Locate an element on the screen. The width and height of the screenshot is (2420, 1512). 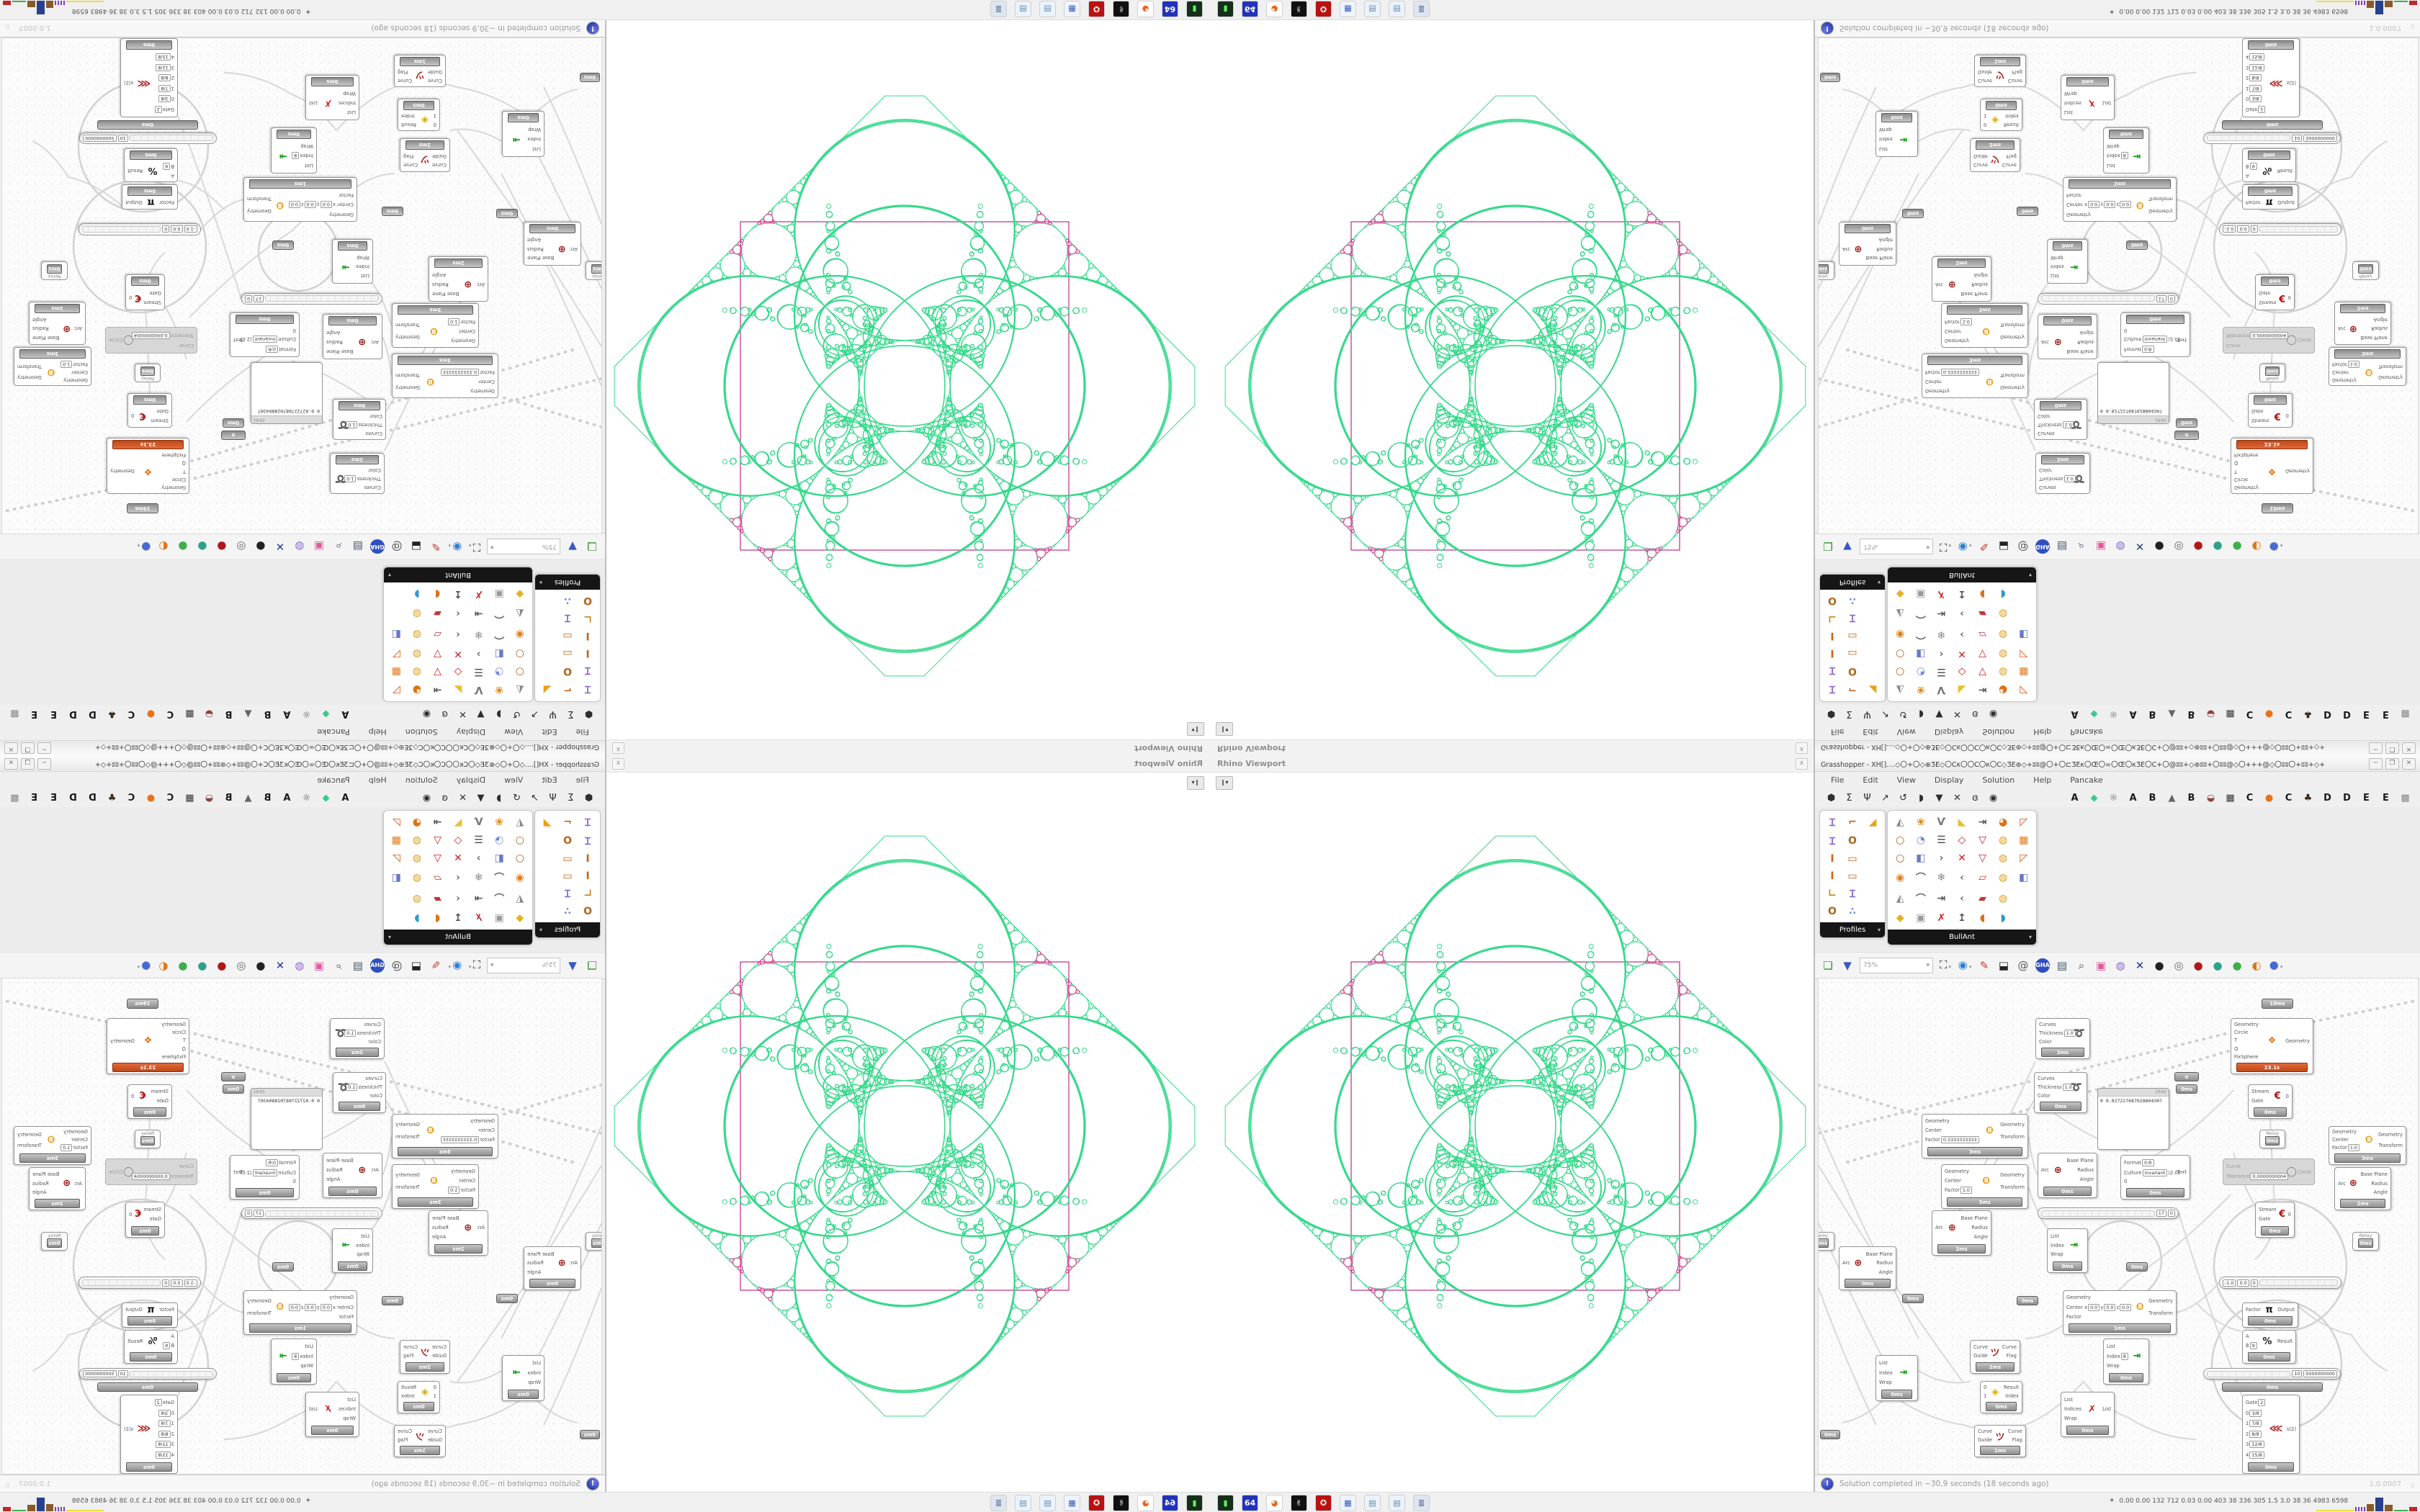
palette-icon: ◭ is located at coordinates (520, 822).